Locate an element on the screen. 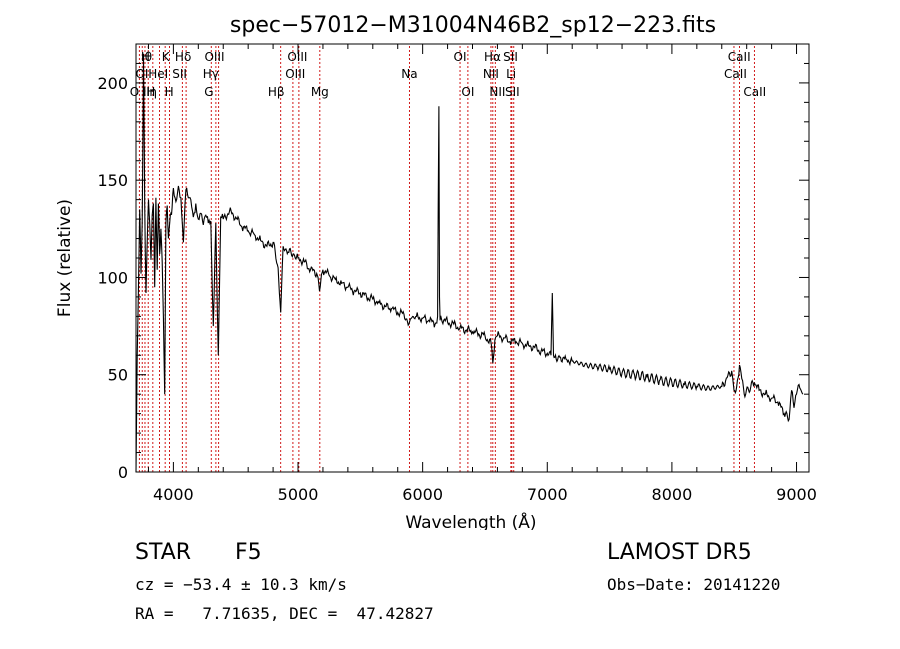 This screenshot has width=900, height=649. x-tick-label: 4000 is located at coordinates (173, 494).